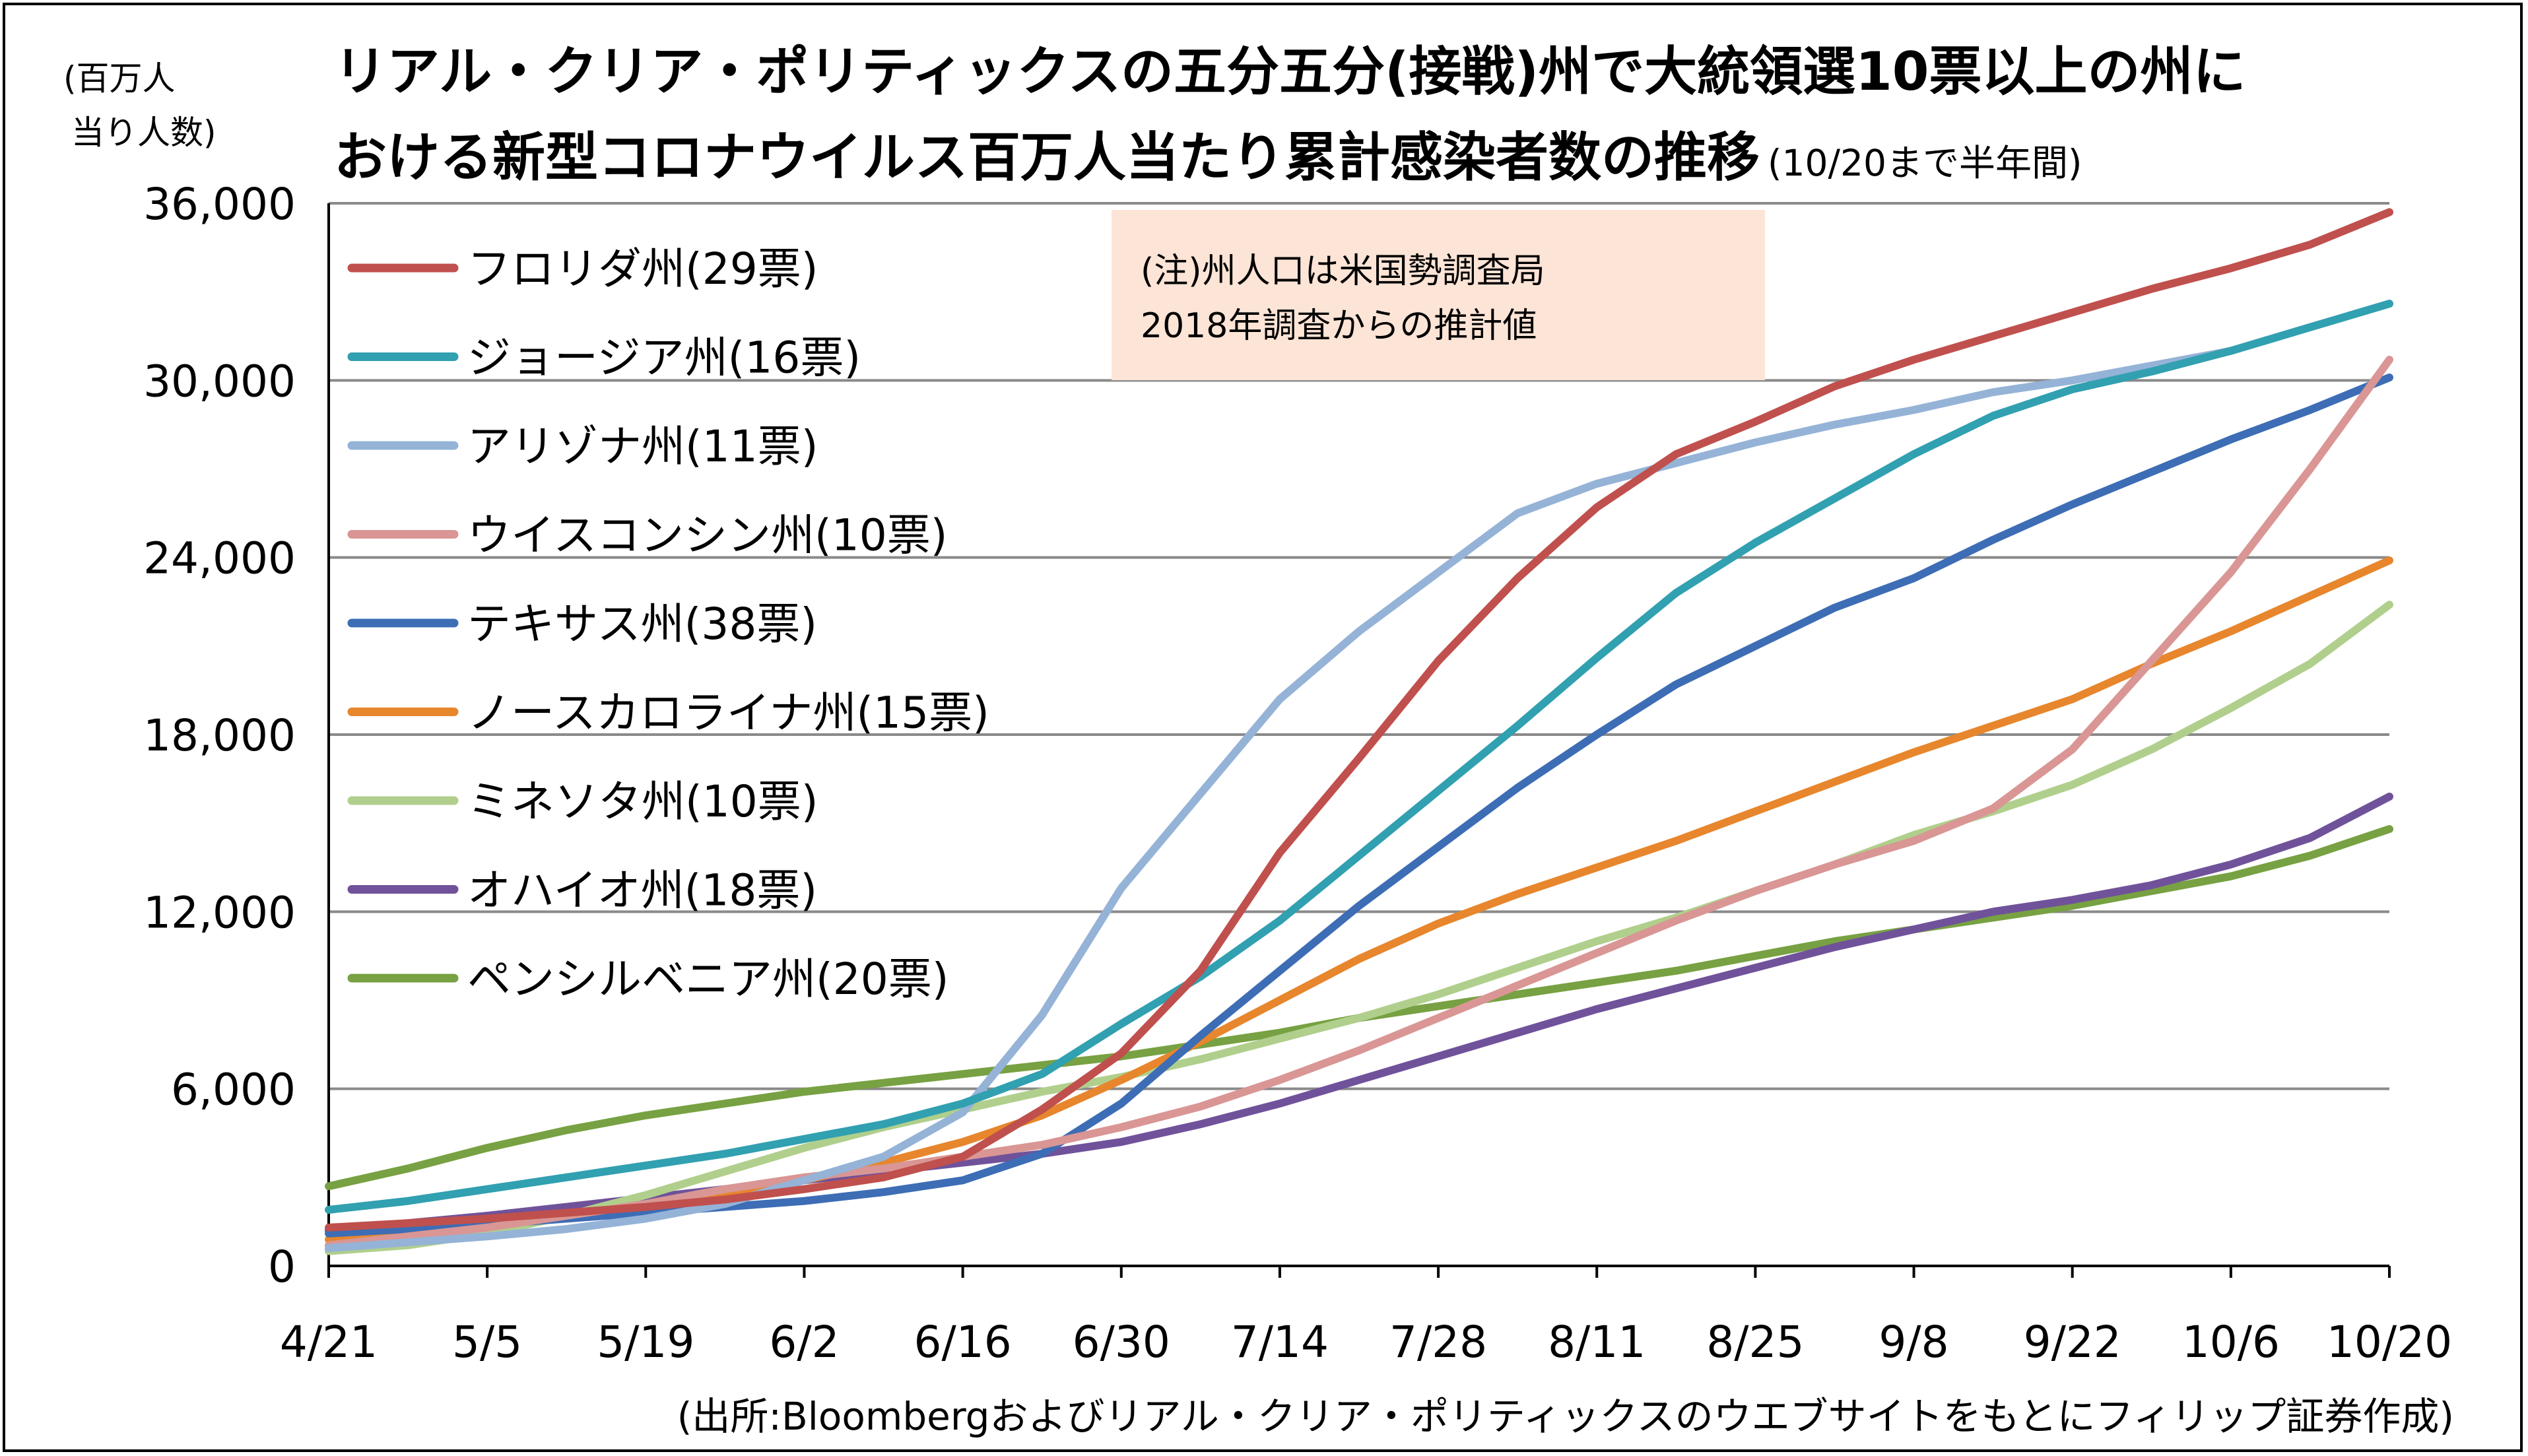 Image resolution: width=2528 pixels, height=1456 pixels. Describe the element at coordinates (1438, 295) in the screenshot. I see `note-box` at that location.